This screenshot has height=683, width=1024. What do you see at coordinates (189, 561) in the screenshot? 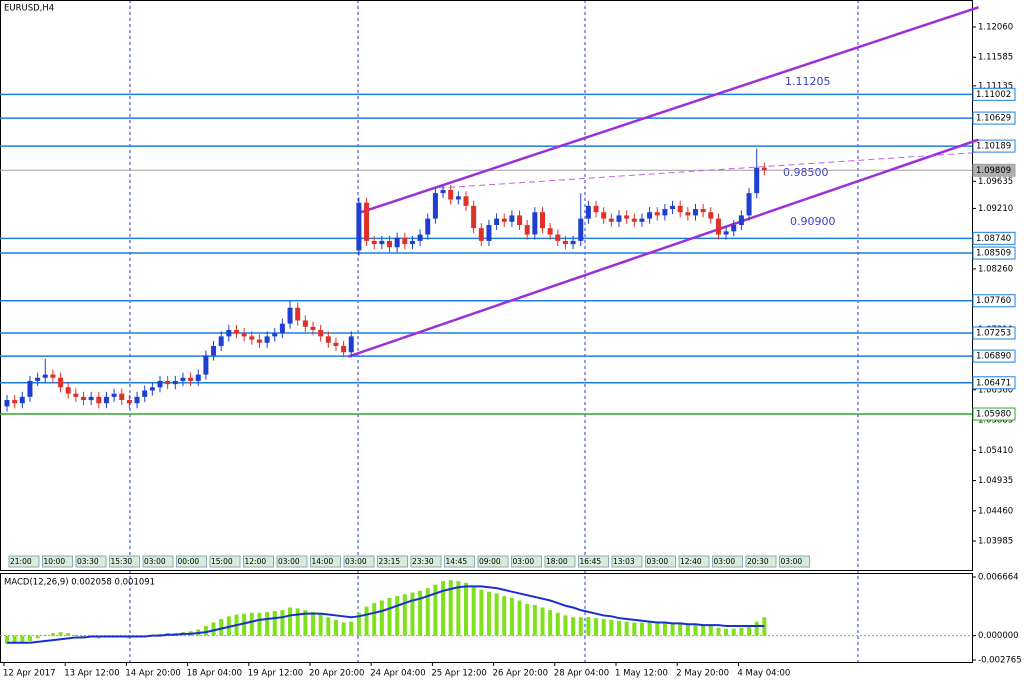
I see `time-marker: 00:00` at bounding box center [189, 561].